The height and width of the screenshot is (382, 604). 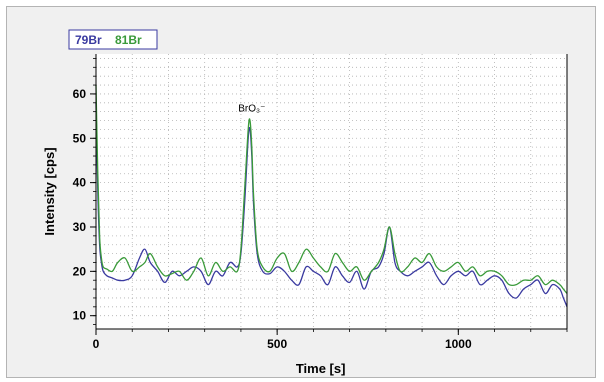 What do you see at coordinates (277, 344) in the screenshot?
I see `x-tick-label: 500` at bounding box center [277, 344].